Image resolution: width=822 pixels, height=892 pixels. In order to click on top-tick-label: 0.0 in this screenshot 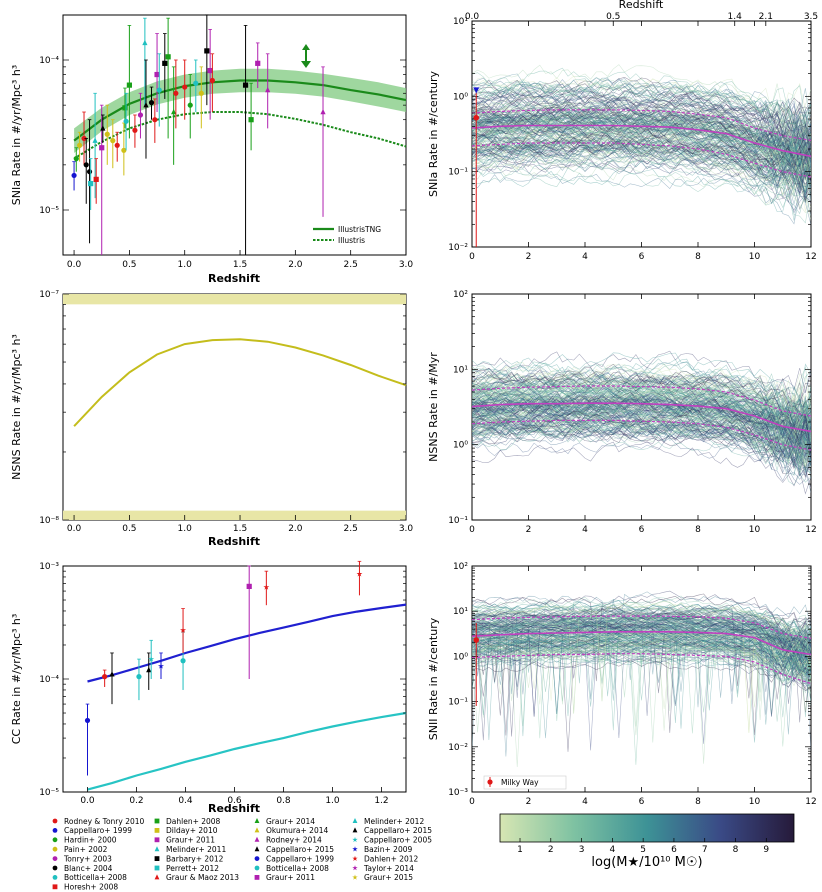, I will do `click(472, 17)`.